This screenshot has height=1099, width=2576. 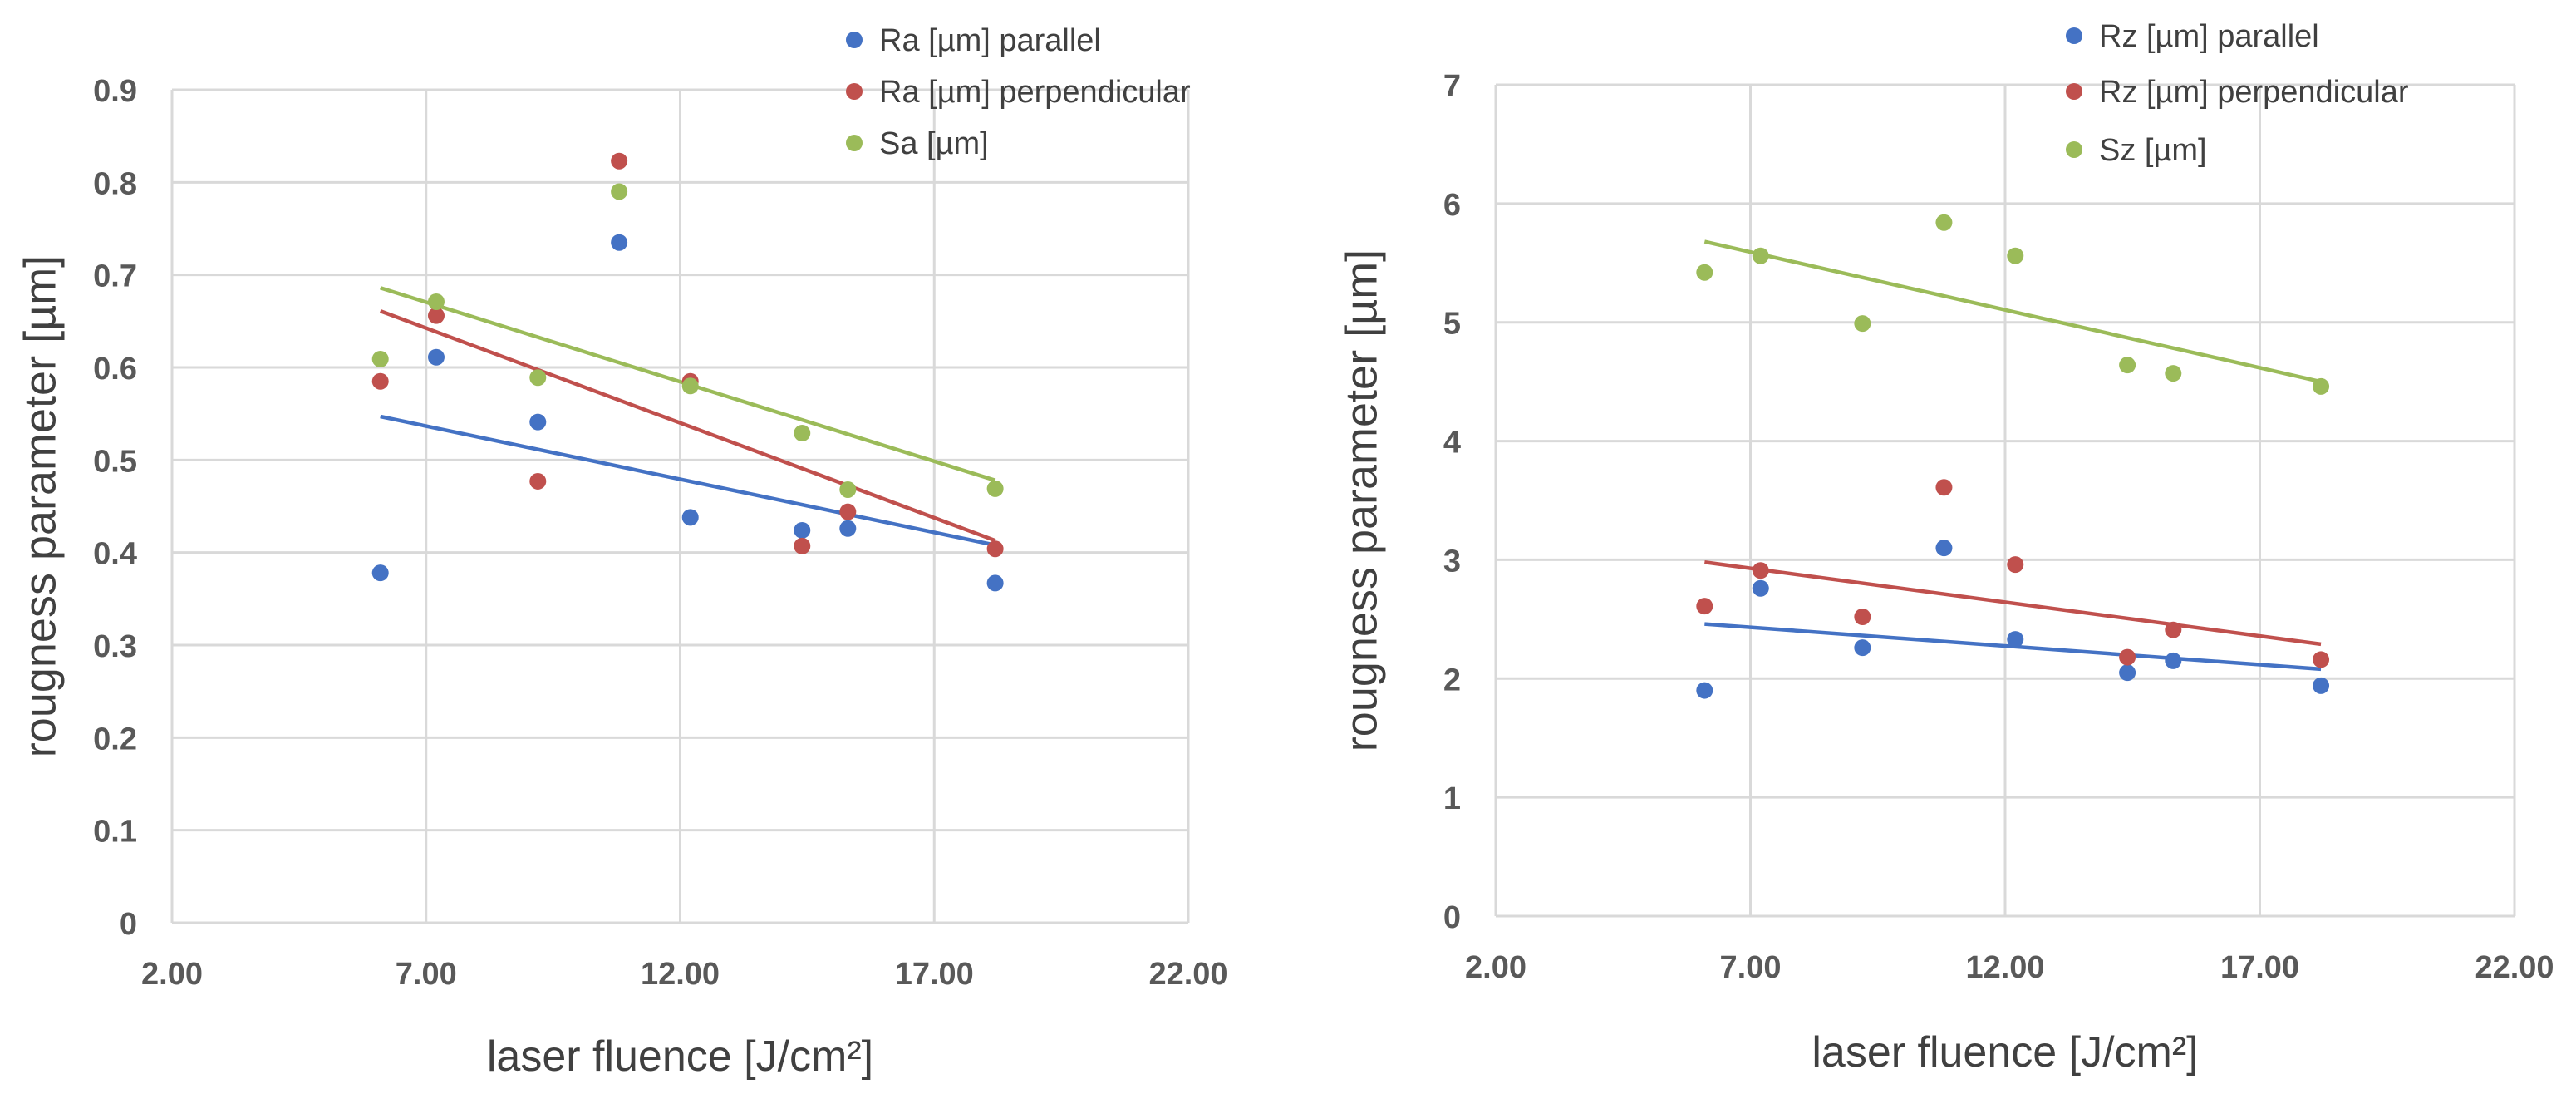 What do you see at coordinates (688, 480) in the screenshot?
I see `trendline-parallel` at bounding box center [688, 480].